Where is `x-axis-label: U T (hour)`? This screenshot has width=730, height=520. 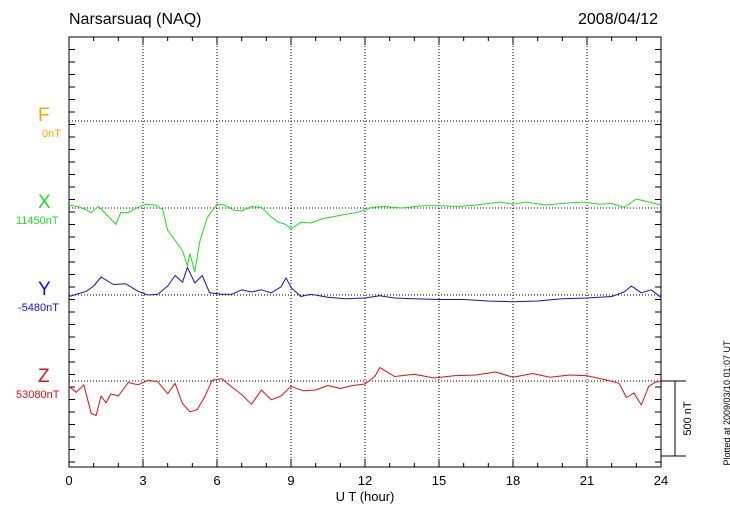
x-axis-label: U T (hour) is located at coordinates (365, 496).